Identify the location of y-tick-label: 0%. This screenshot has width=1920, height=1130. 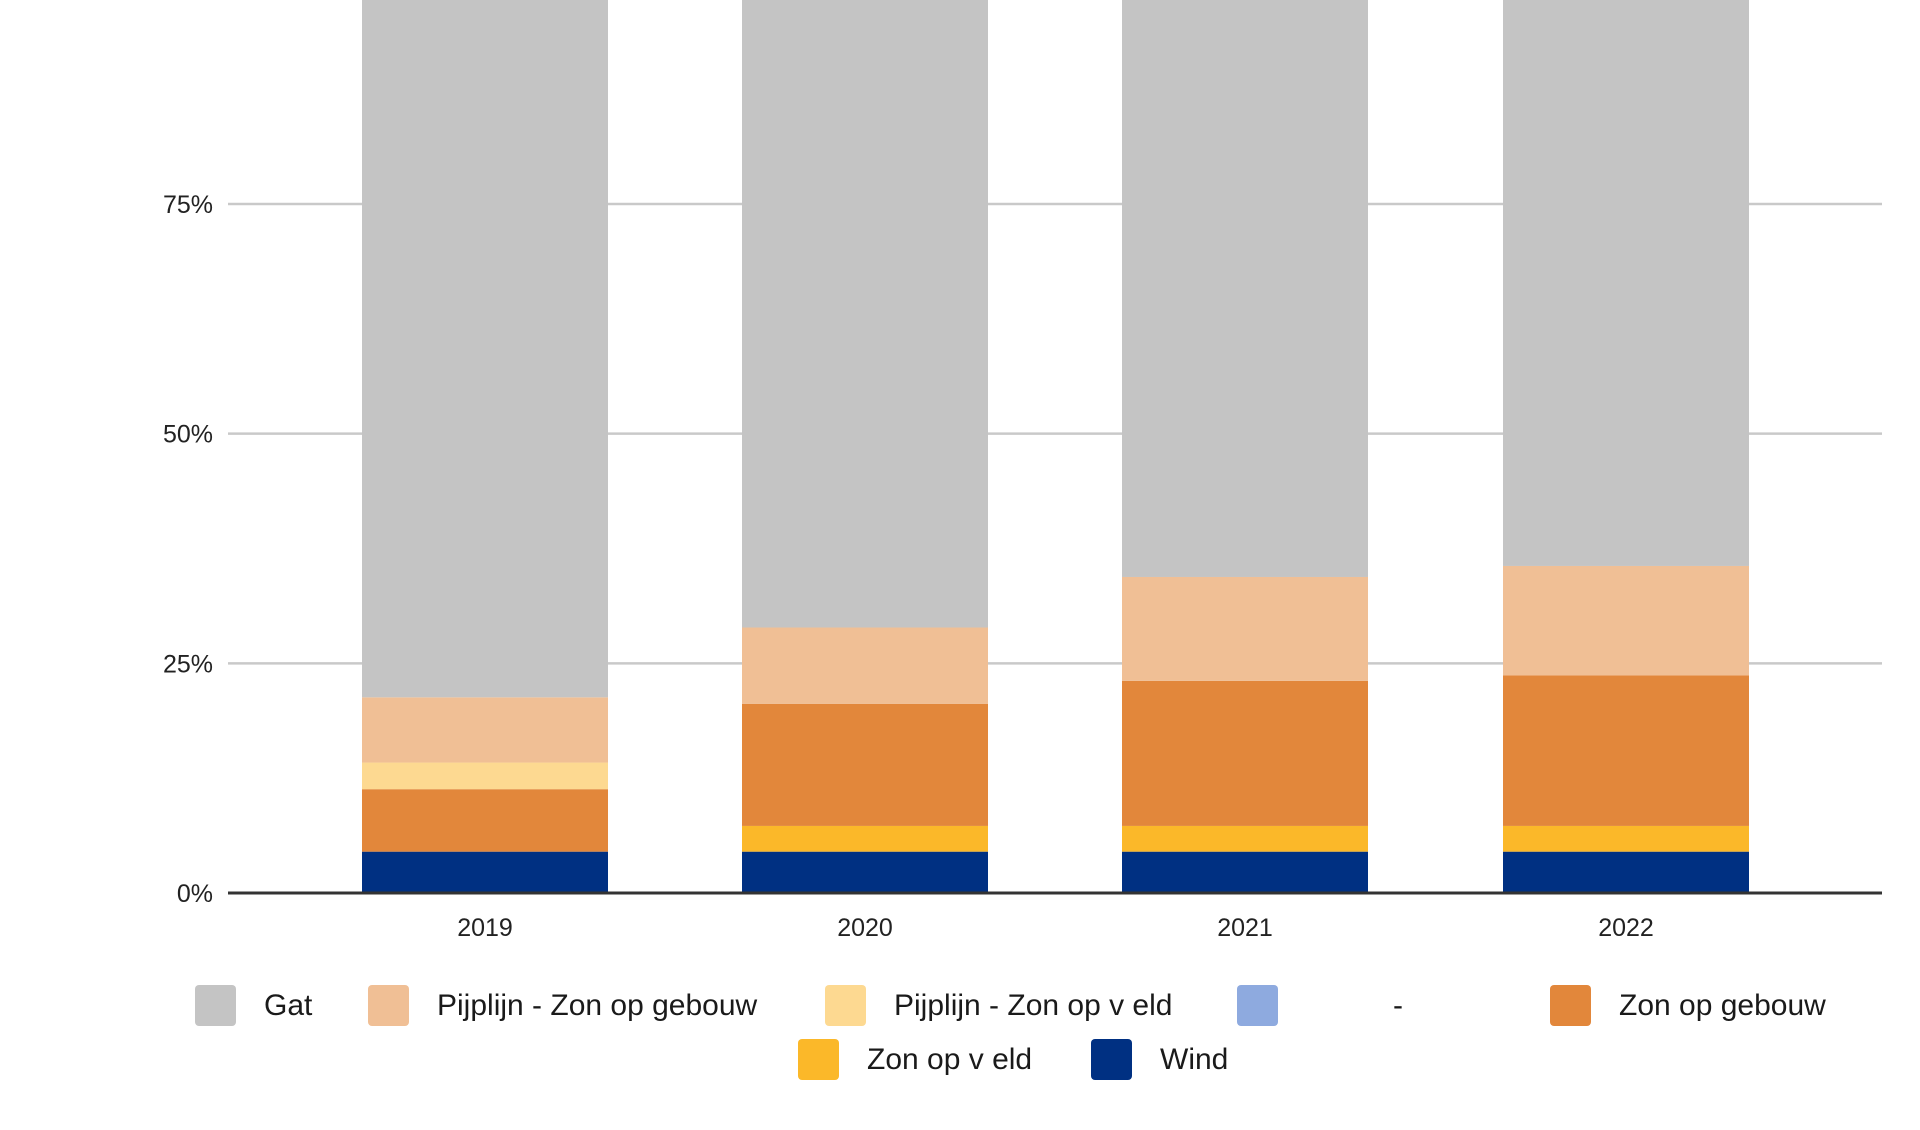
(195, 894).